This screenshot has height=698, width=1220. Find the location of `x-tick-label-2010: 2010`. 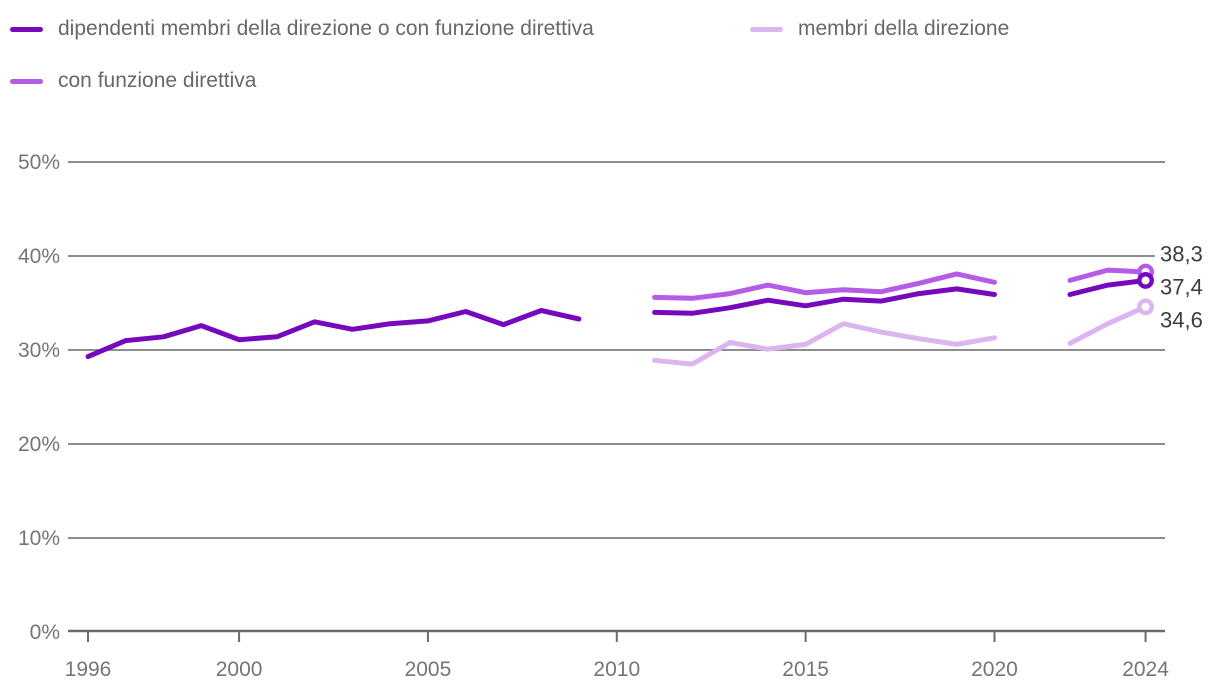

x-tick-label-2010: 2010 is located at coordinates (616, 669).